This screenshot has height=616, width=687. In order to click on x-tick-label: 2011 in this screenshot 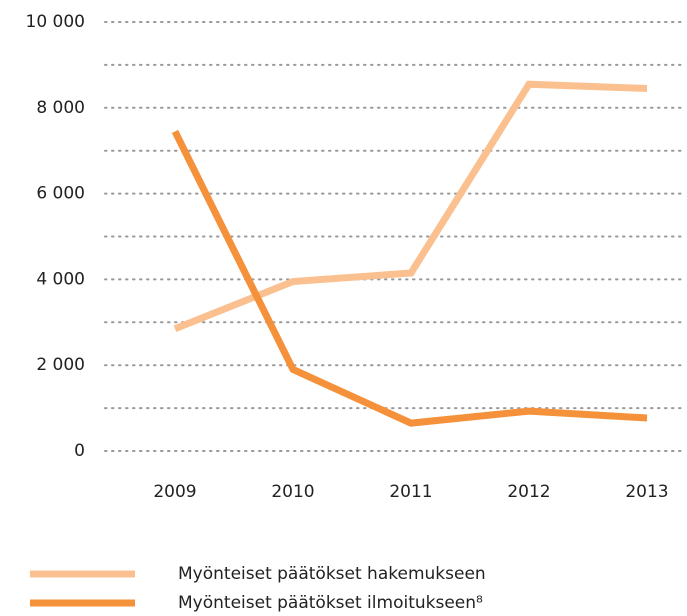, I will do `click(410, 492)`.